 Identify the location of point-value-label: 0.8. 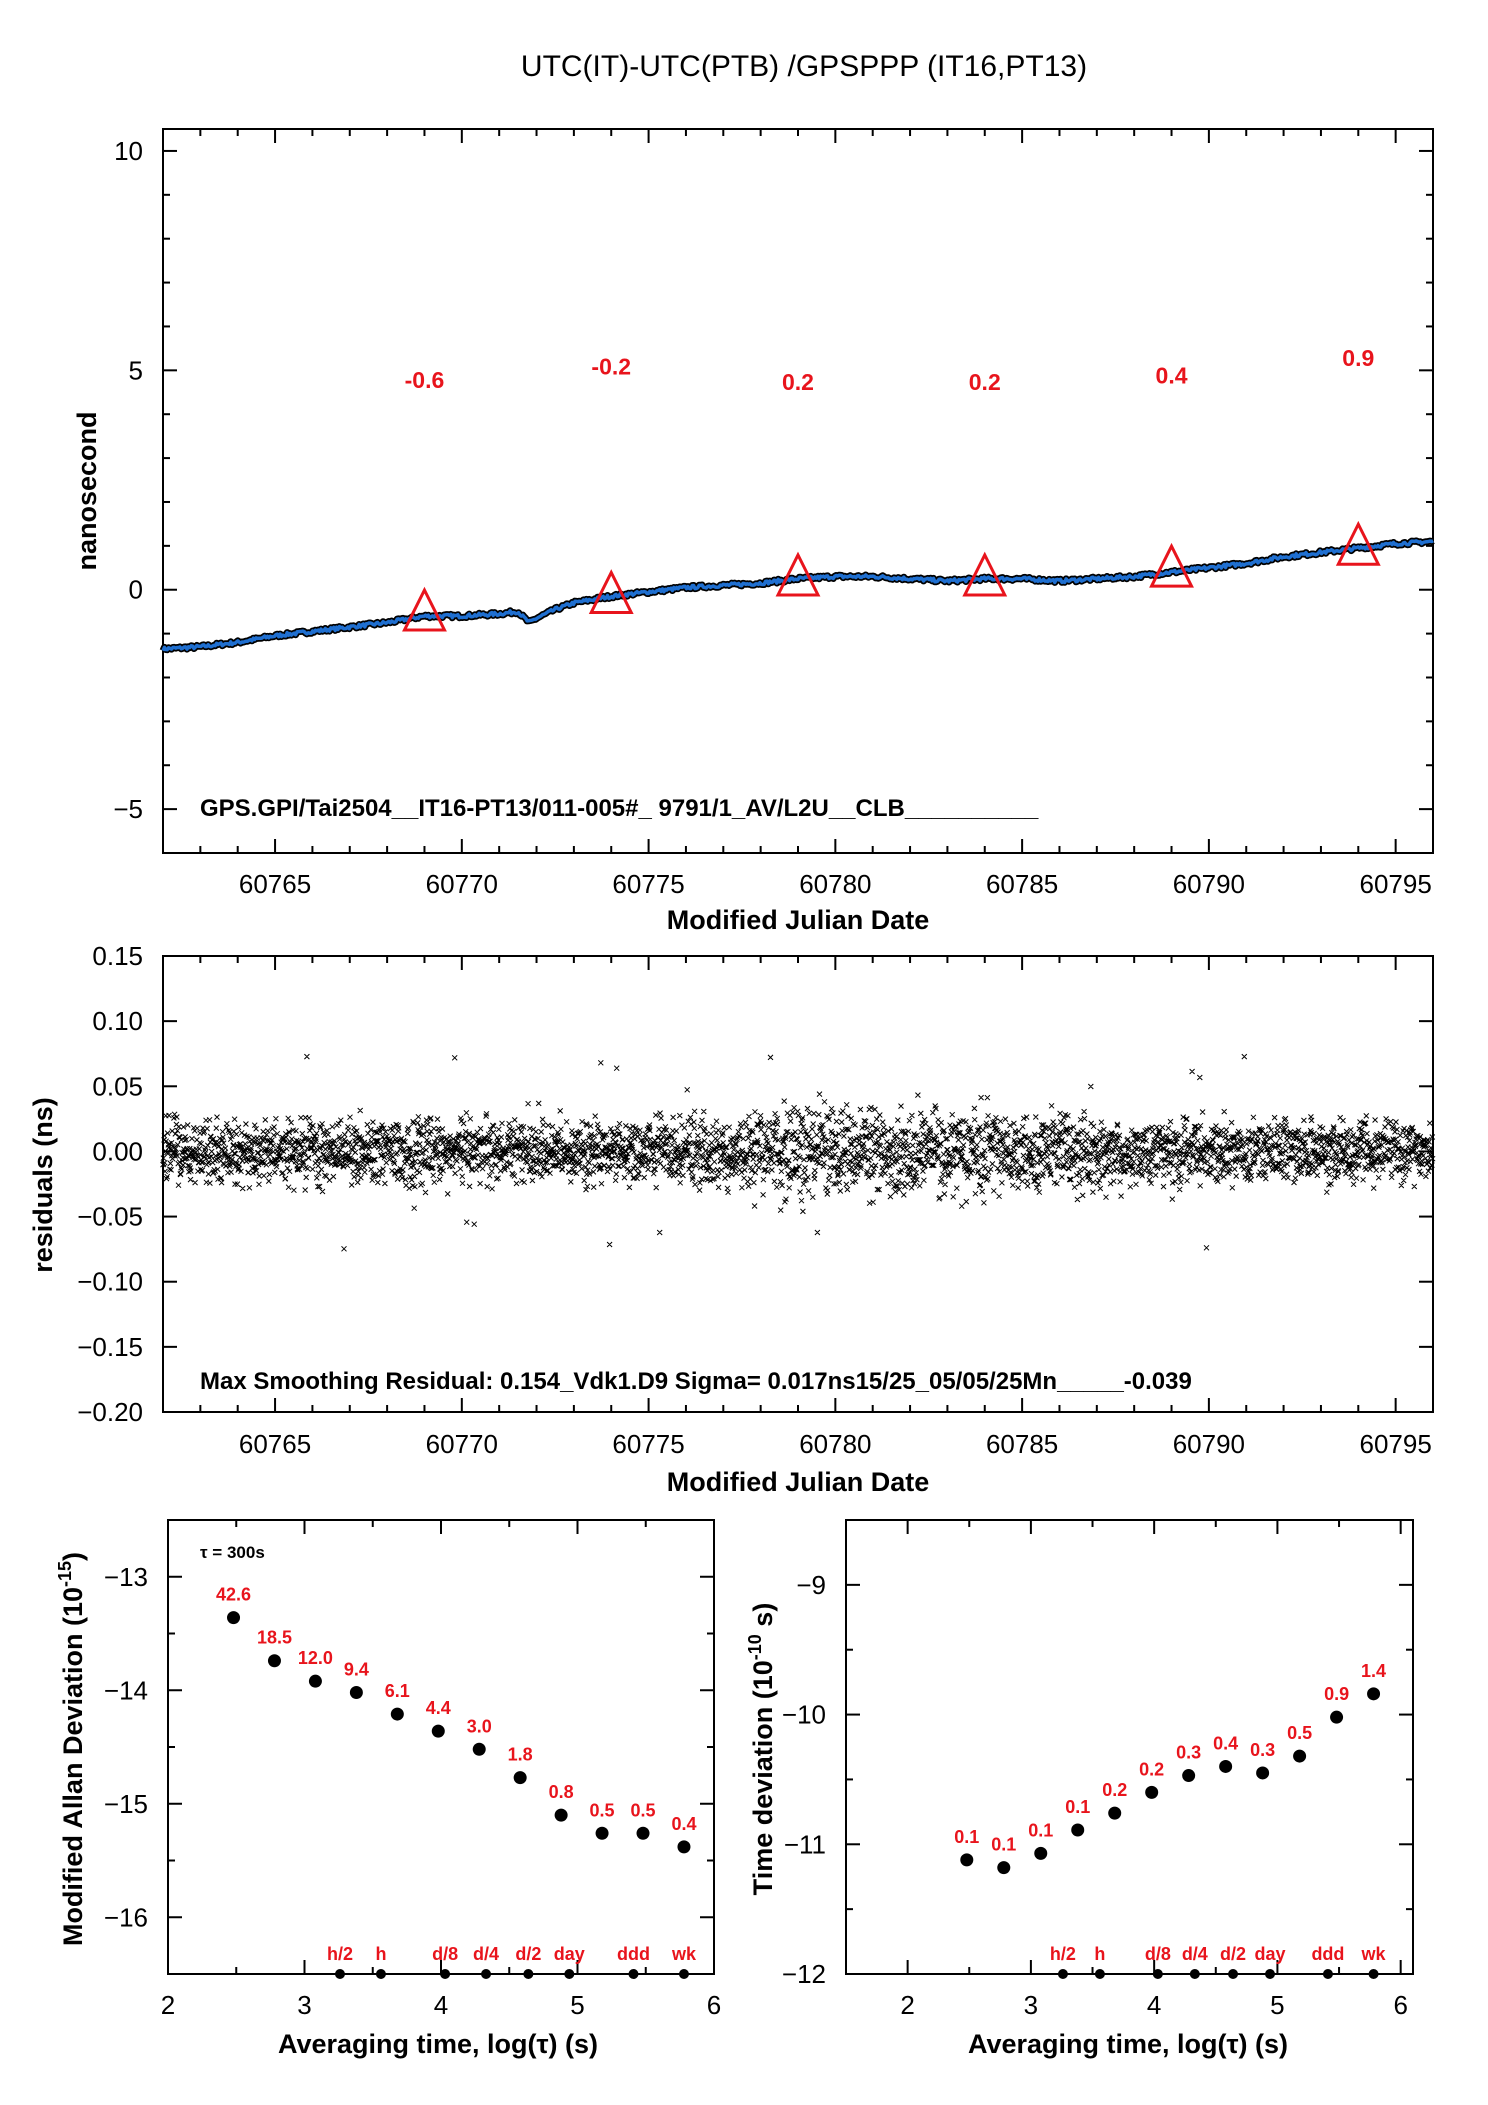
(561, 1792).